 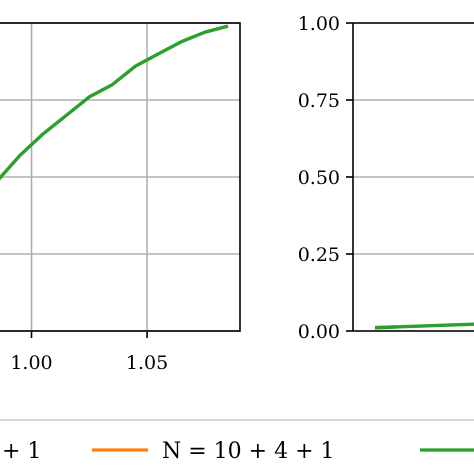 What do you see at coordinates (21, 451) in the screenshot?
I see `legend-label-left-series: + 1` at bounding box center [21, 451].